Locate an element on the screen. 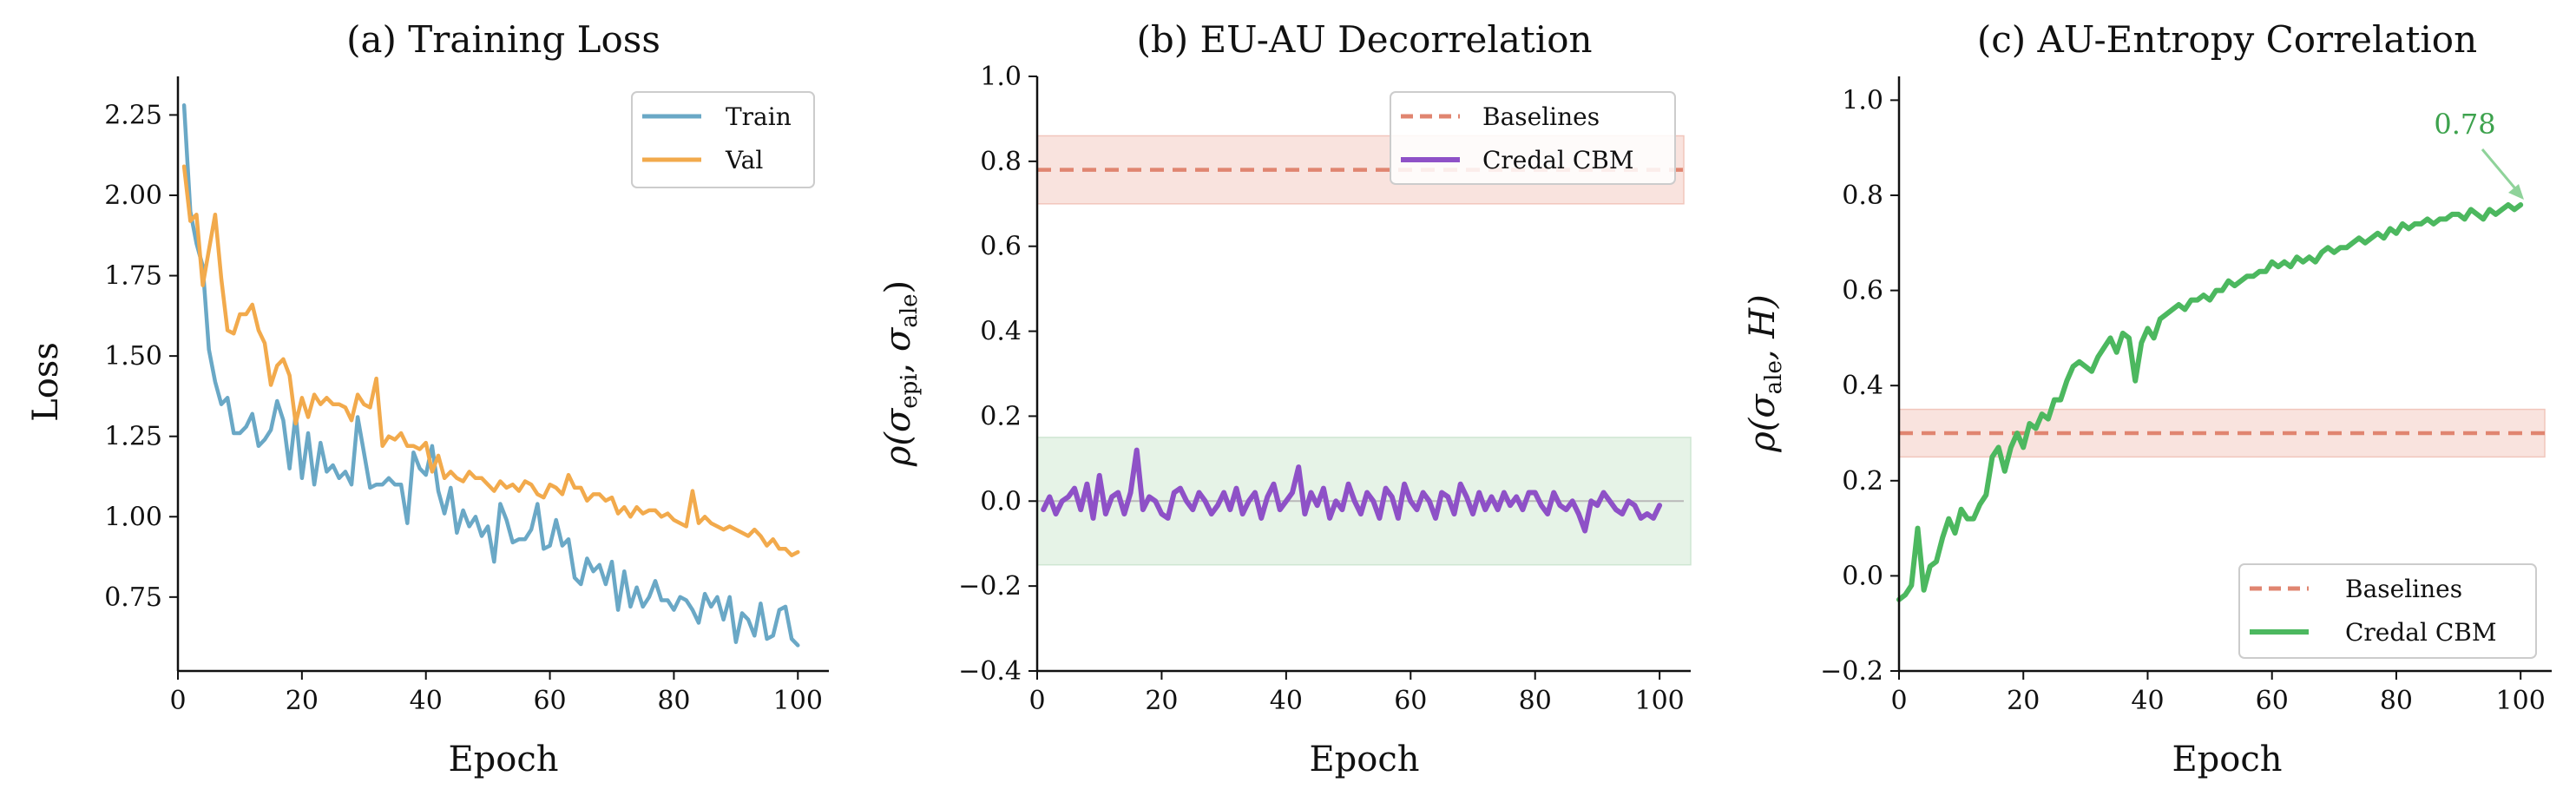  panel-c-series is located at coordinates (2210, 402).